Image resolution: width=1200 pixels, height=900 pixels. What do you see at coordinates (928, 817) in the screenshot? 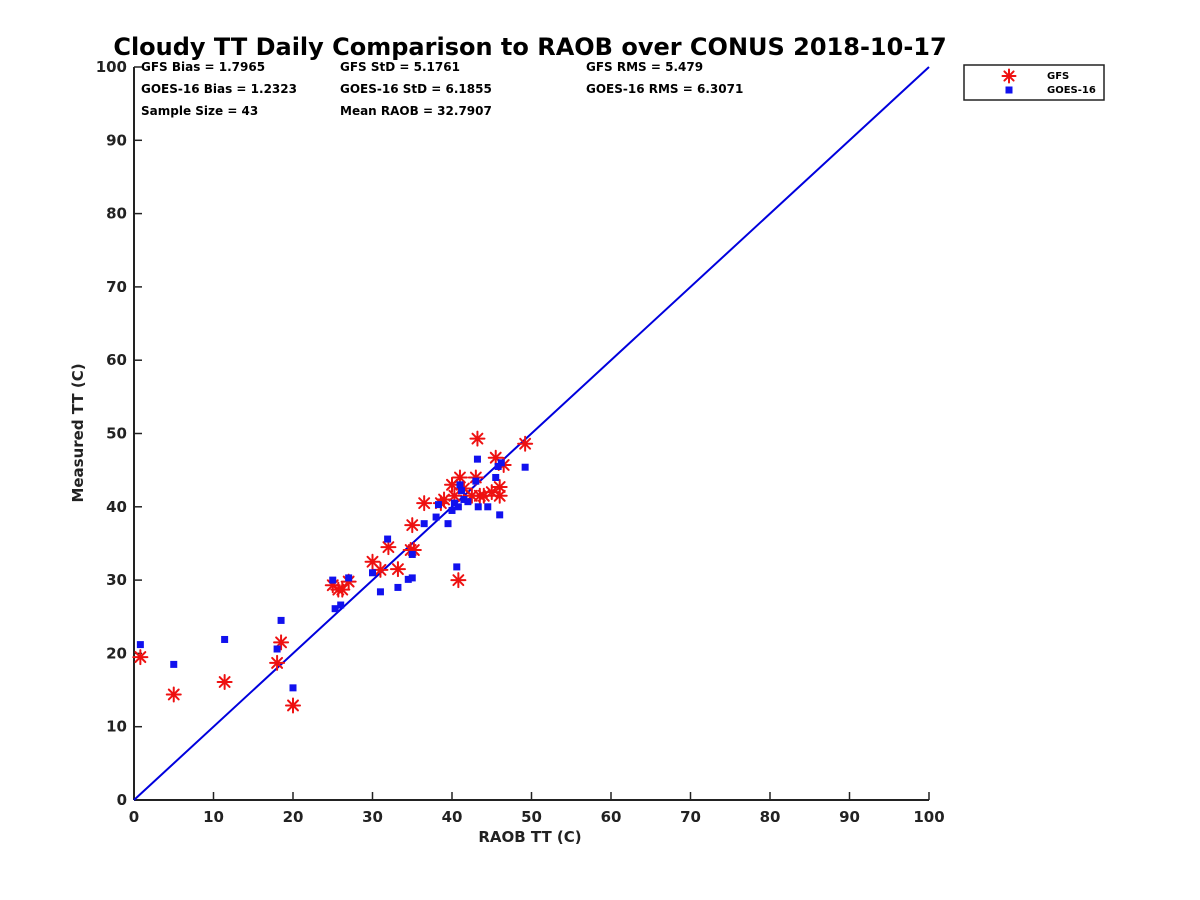
I see `x-tick-label: 100` at bounding box center [928, 817].